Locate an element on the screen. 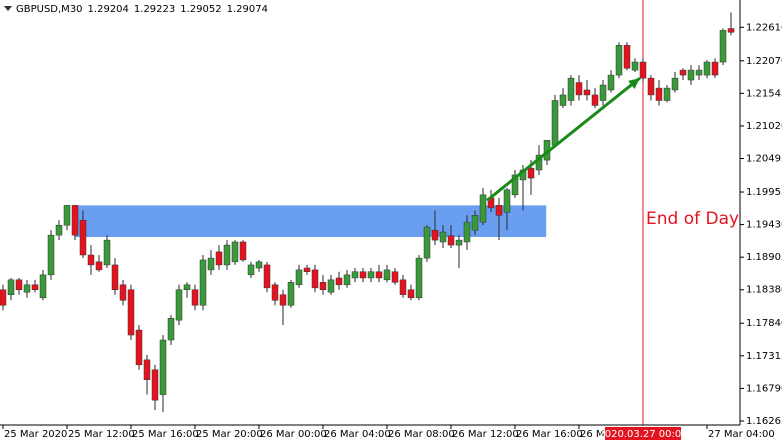  x-tick-label: 25 Mar 16:00 is located at coordinates (165, 434).